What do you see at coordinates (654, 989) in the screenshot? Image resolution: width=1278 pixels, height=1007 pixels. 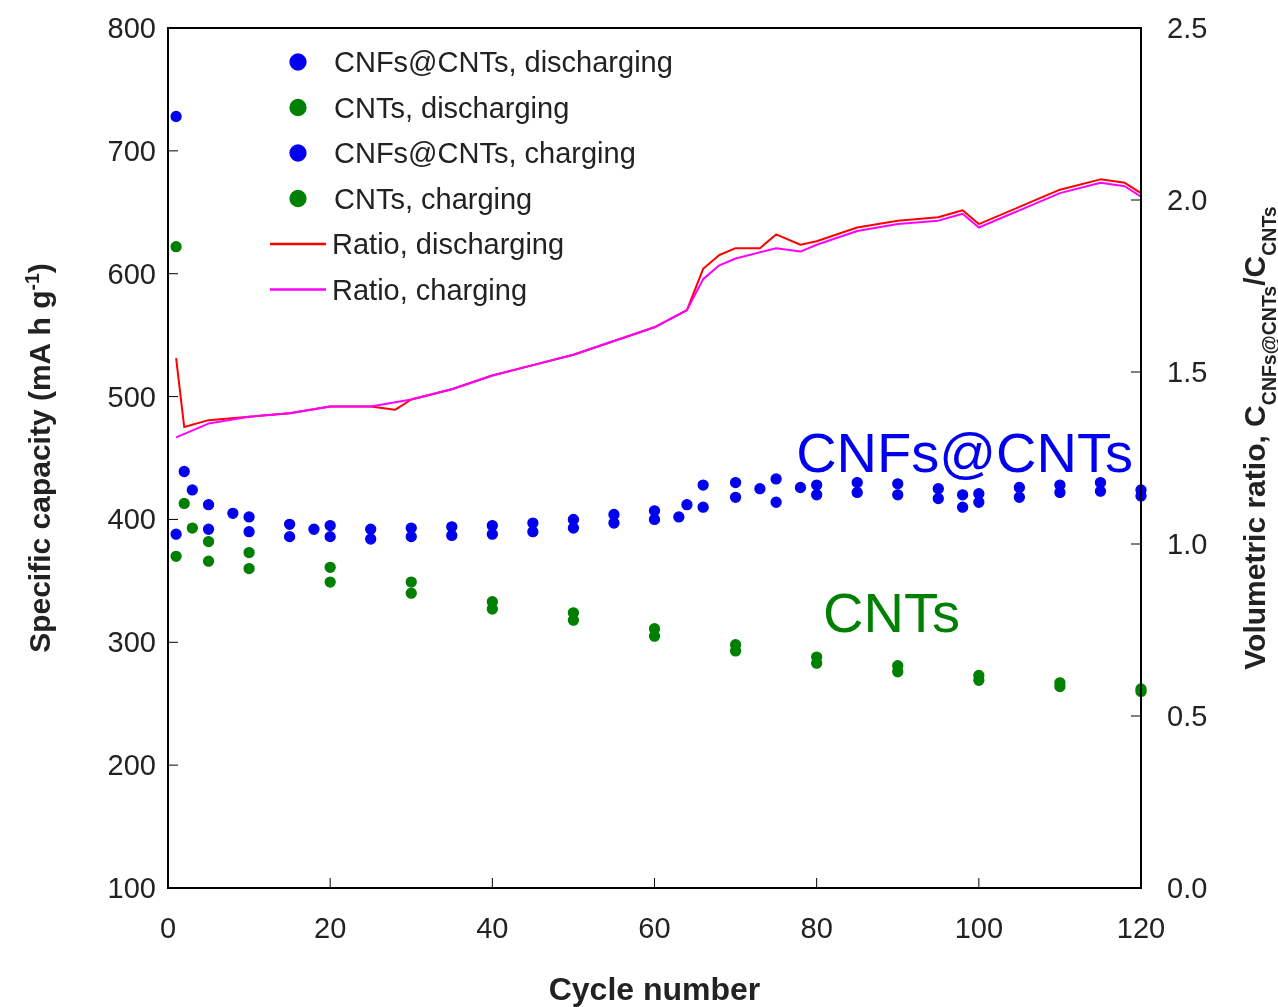 I see `x-axis-title: Cycle number` at bounding box center [654, 989].